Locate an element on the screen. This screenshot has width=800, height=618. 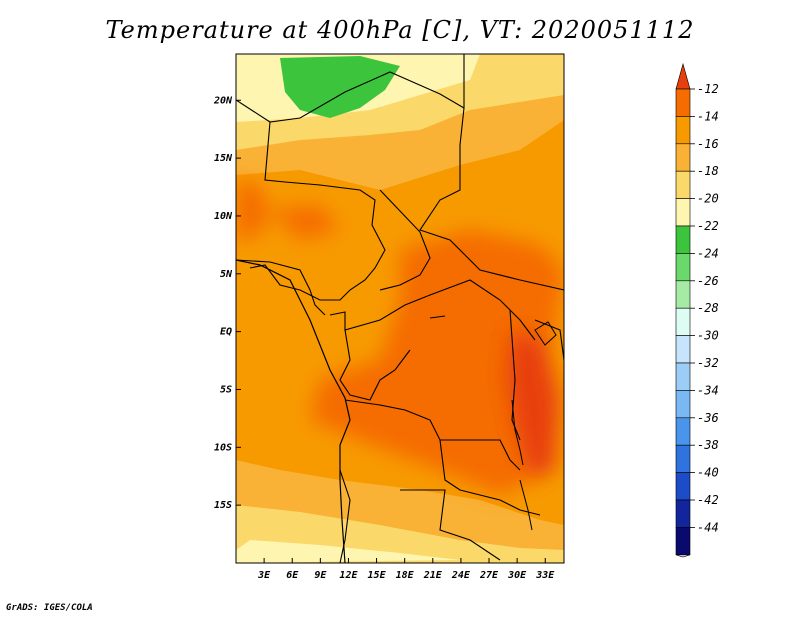
colorbar-label: -22 is located at coordinates (708, 226).